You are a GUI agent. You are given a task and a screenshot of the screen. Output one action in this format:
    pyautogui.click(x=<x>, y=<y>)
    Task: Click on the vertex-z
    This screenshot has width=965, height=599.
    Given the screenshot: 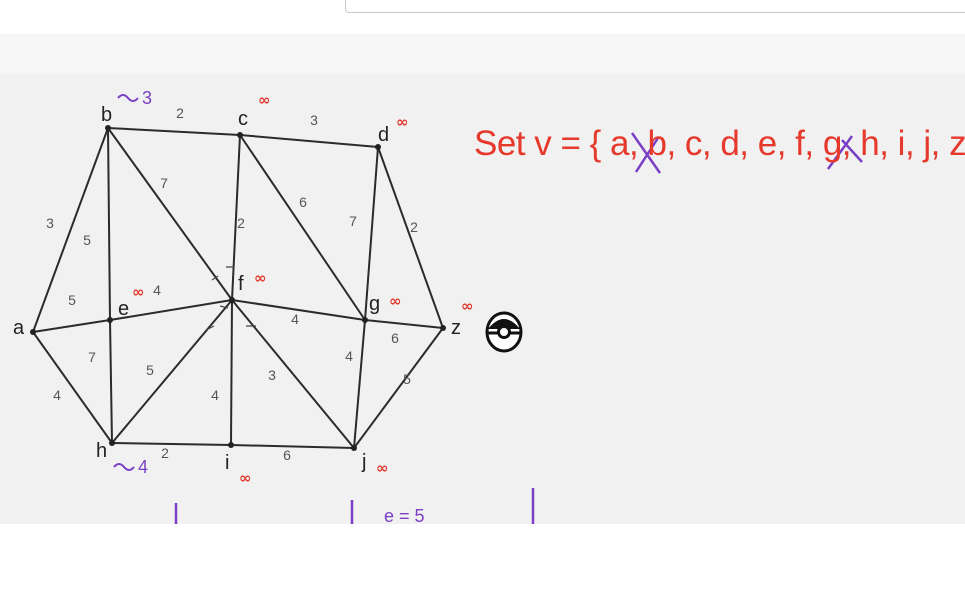 What is the action you would take?
    pyautogui.click(x=443, y=328)
    